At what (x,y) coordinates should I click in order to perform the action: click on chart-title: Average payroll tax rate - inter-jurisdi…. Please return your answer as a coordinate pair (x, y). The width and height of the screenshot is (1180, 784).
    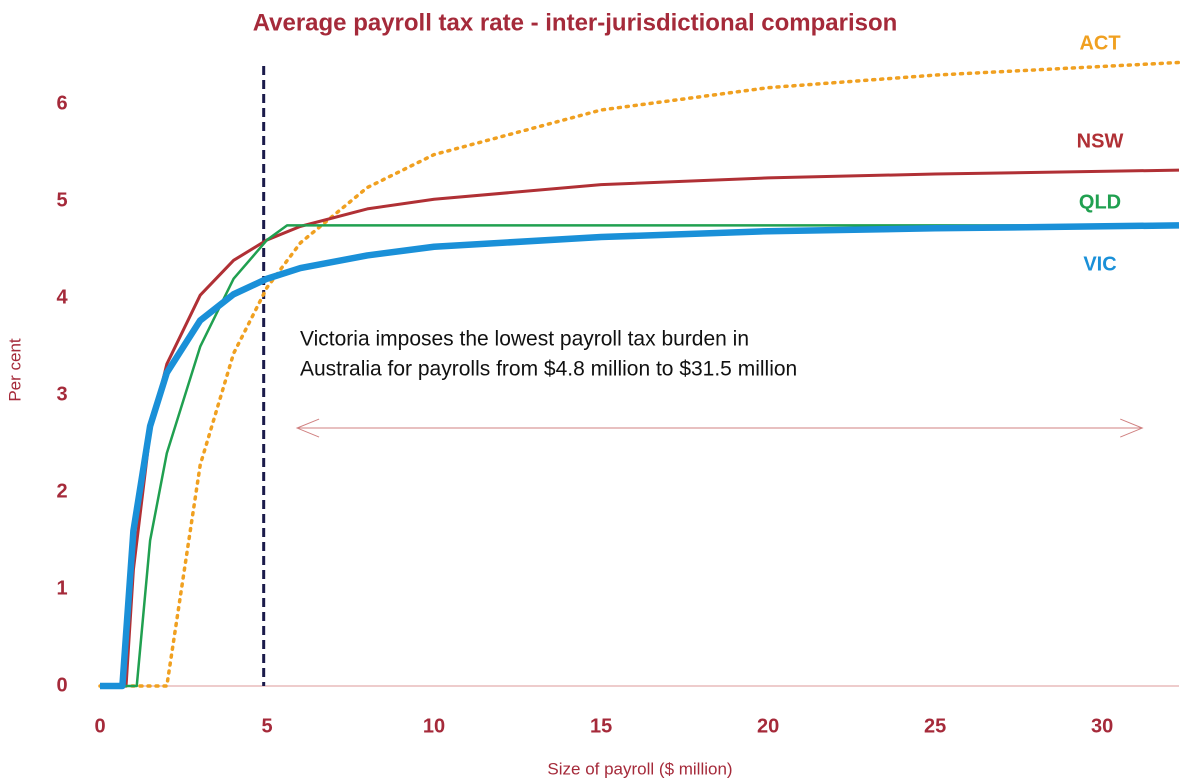
    Looking at the image, I should click on (575, 22).